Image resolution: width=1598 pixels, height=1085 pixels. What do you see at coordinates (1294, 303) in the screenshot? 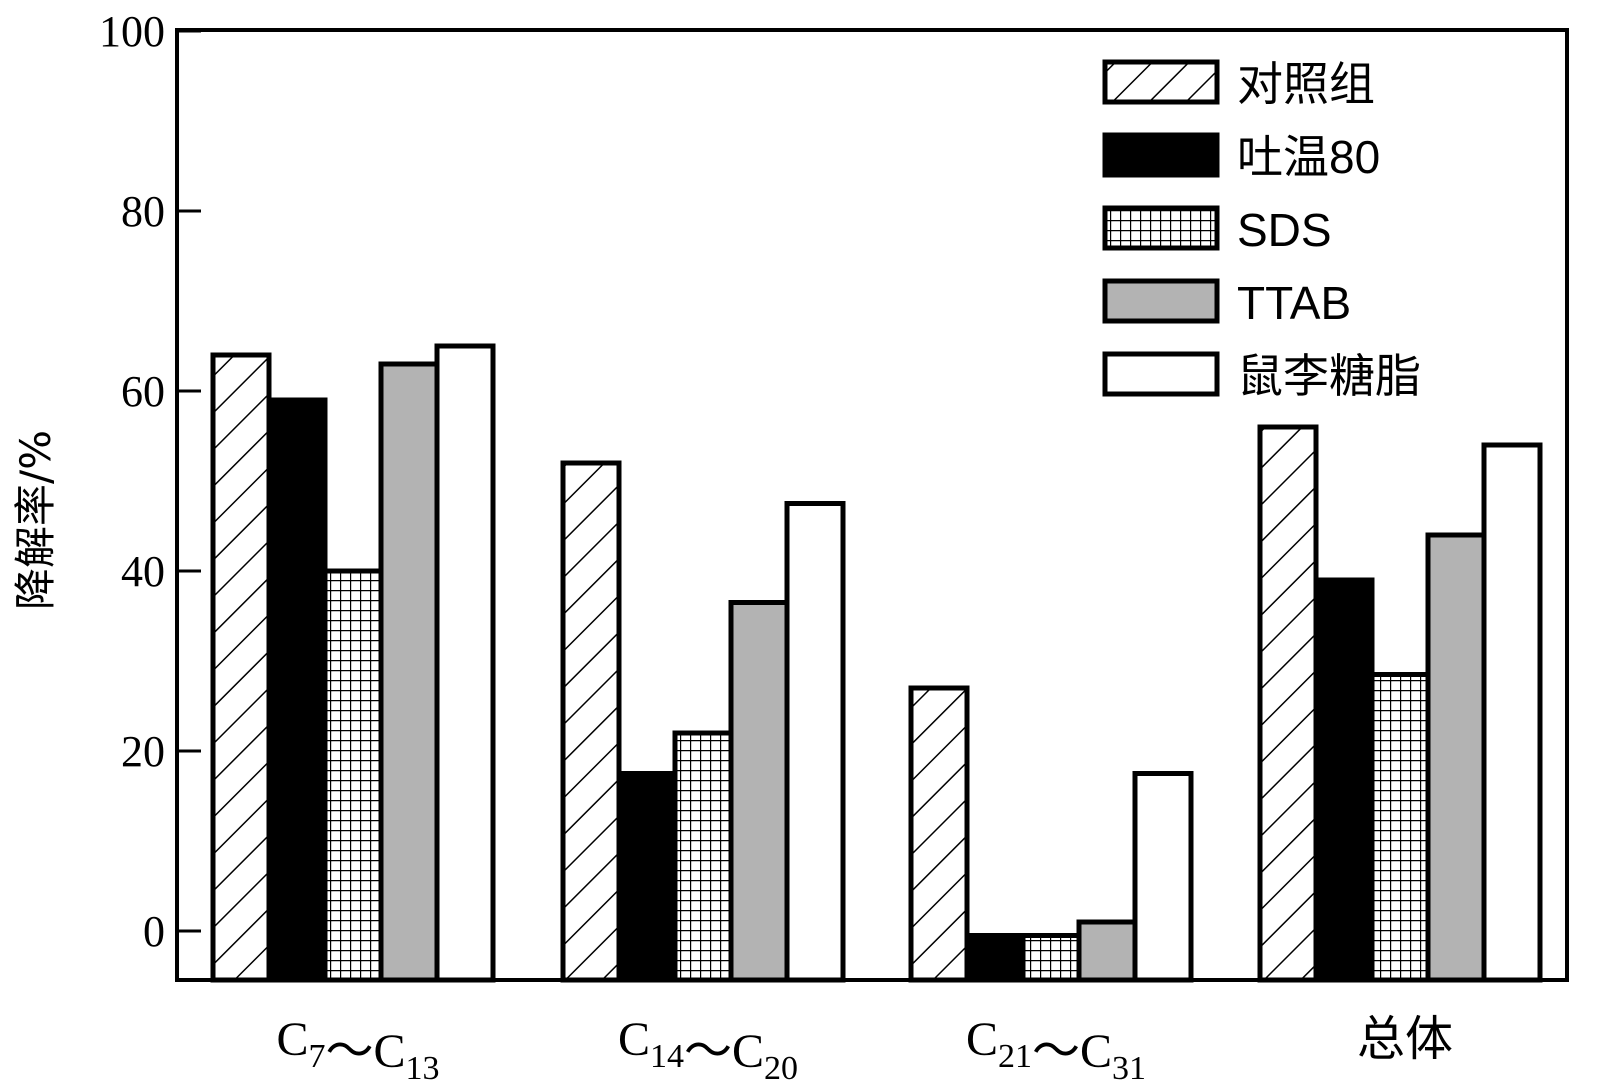
I see `legend-label: TTAB` at bounding box center [1294, 303].